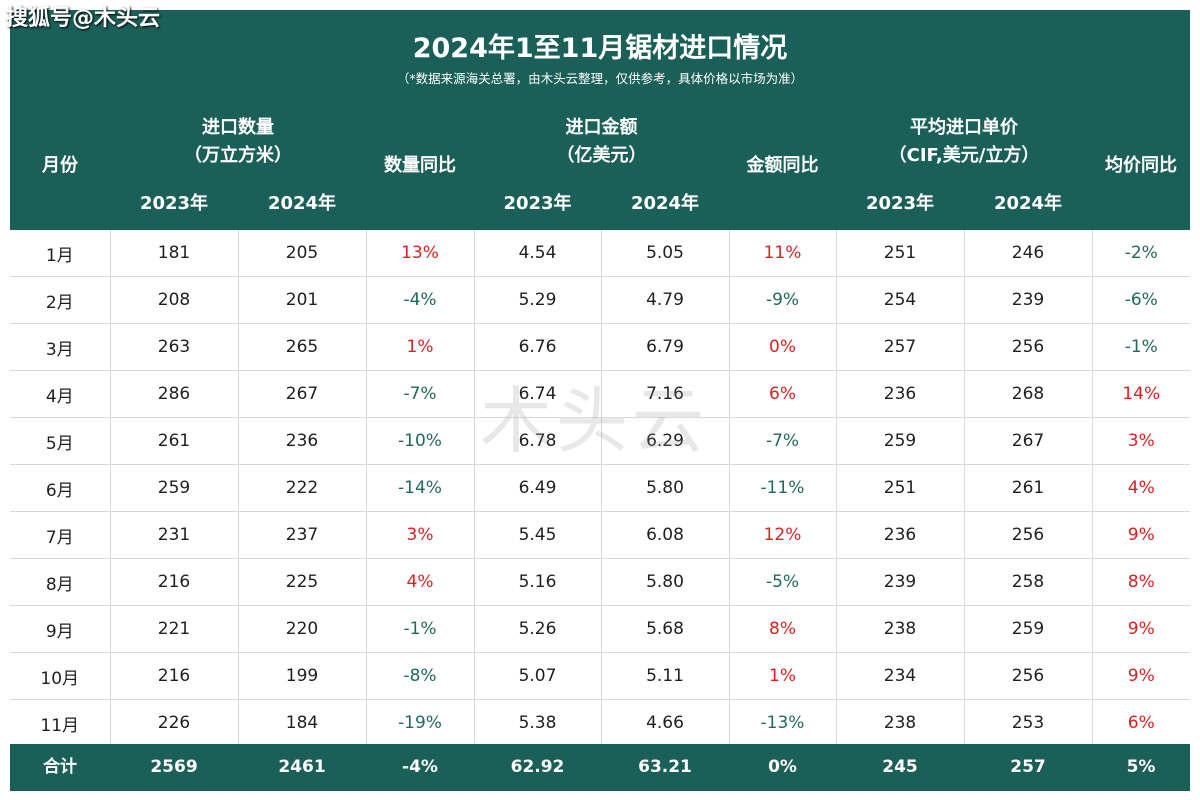  I want to click on cell-qty-2024: 205, so click(302, 253).